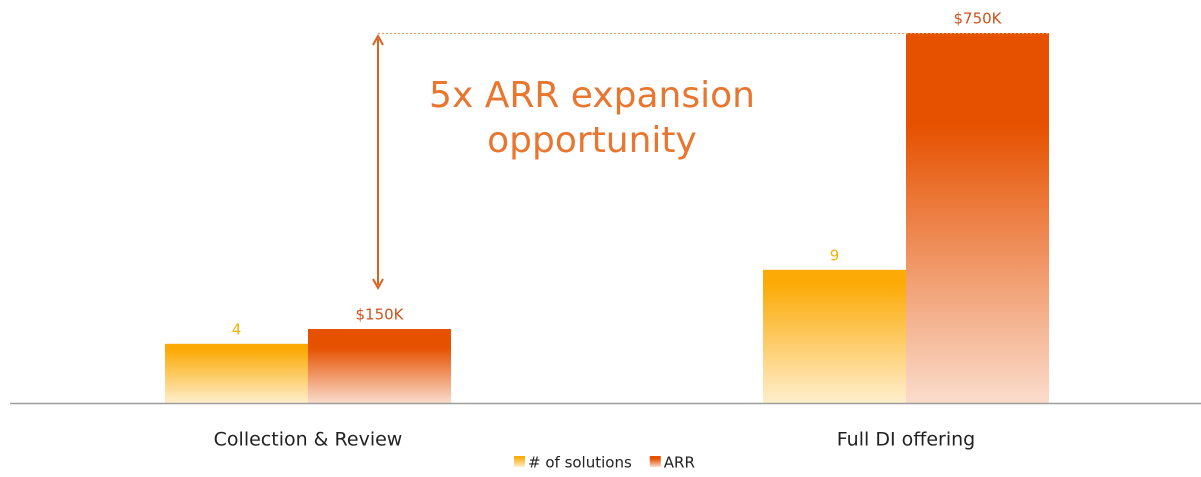  What do you see at coordinates (580, 463) in the screenshot?
I see `legend-label: # of solutions` at bounding box center [580, 463].